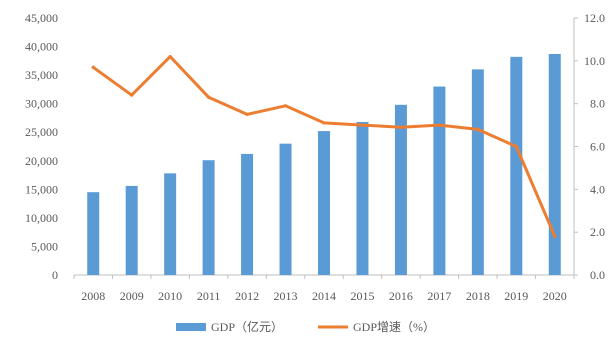 Image resolution: width=616 pixels, height=342 pixels. Describe the element at coordinates (247, 214) in the screenshot. I see `bar-2012` at that location.